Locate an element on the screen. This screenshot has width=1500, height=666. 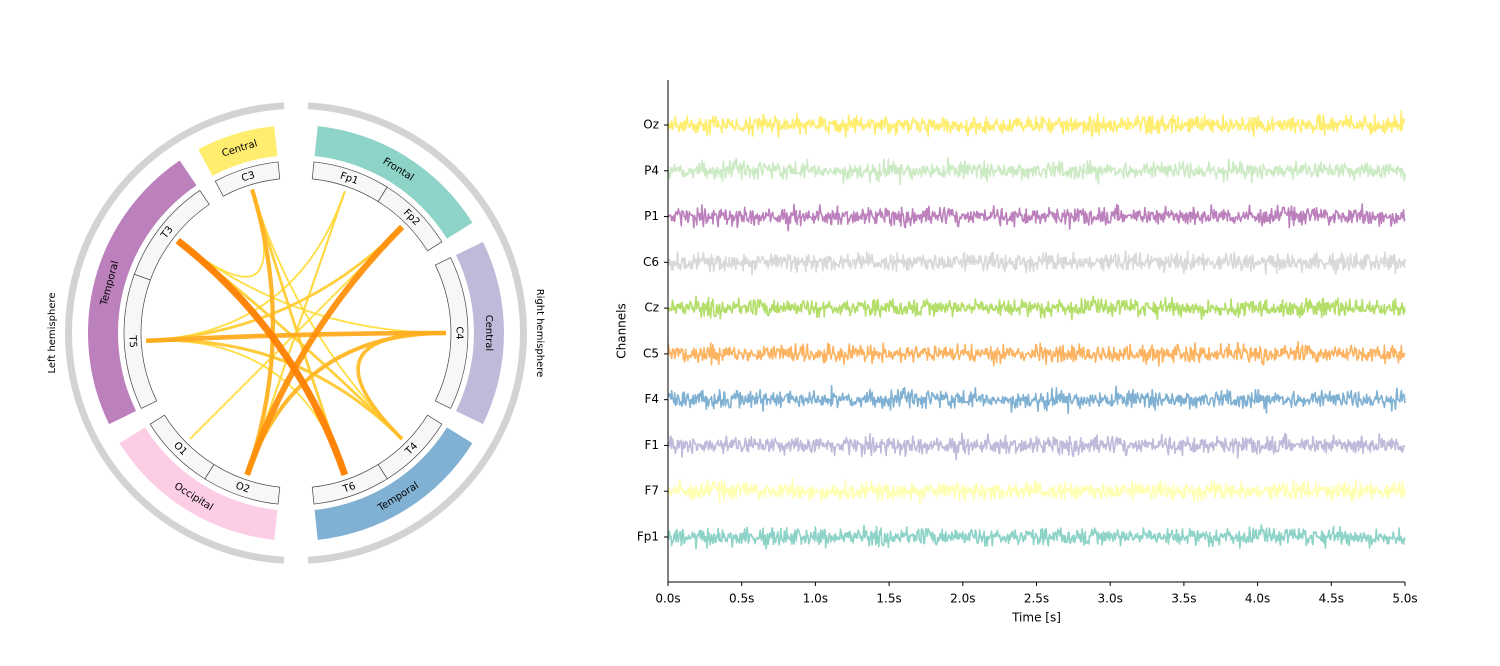
x-tick-label-9: 4.5s is located at coordinates (1331, 599).